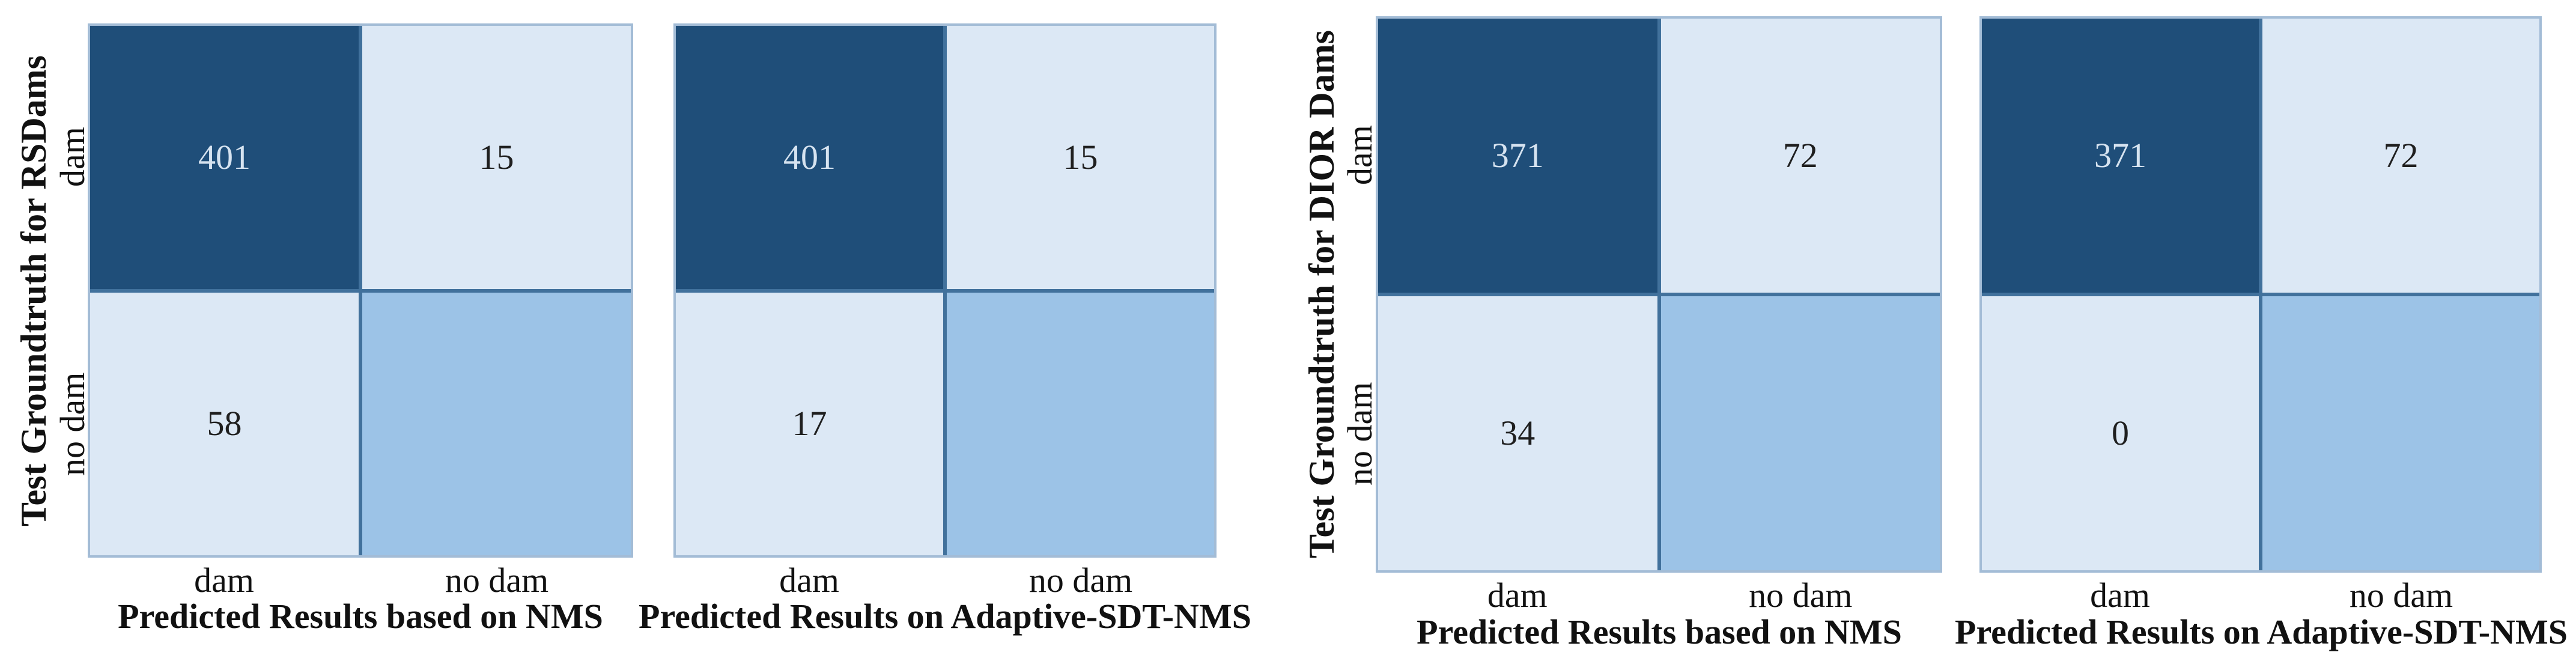  What do you see at coordinates (33, 291) in the screenshot?
I see `y-axis-label-rsdams: Test Groundtruth for RSDams` at bounding box center [33, 291].